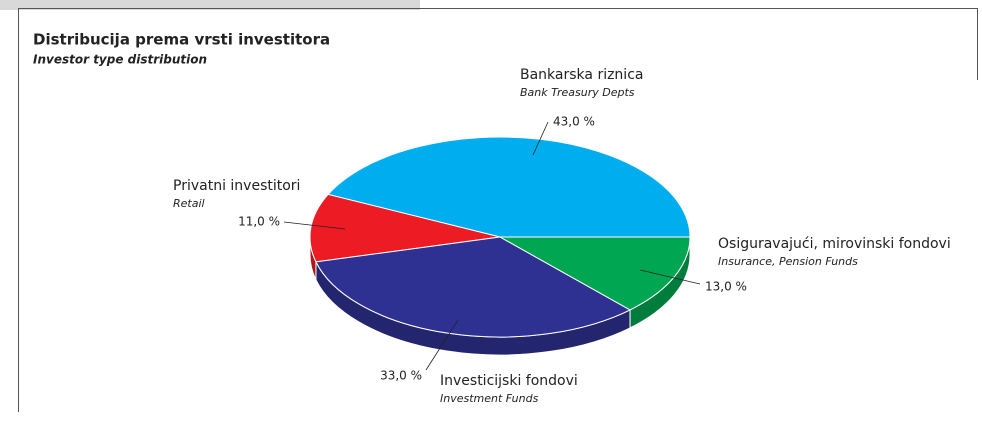 Image resolution: width=982 pixels, height=421 pixels. What do you see at coordinates (259, 222) in the screenshot?
I see `value-label: 11,0 %` at bounding box center [259, 222].